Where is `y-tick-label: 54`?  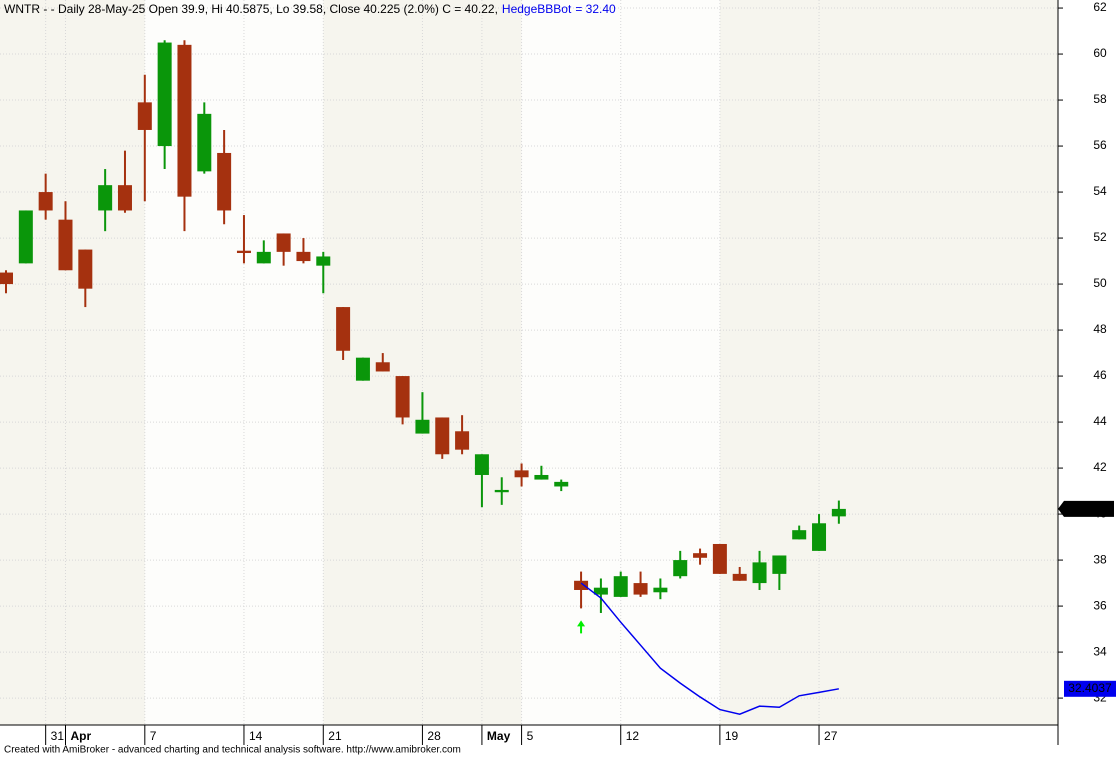 y-tick-label: 54 is located at coordinates (1100, 191).